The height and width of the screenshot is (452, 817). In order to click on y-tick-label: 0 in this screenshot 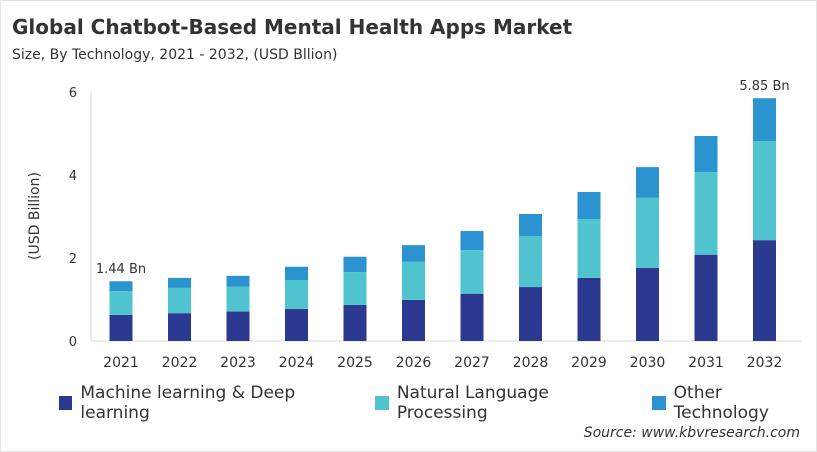, I will do `click(73, 342)`.